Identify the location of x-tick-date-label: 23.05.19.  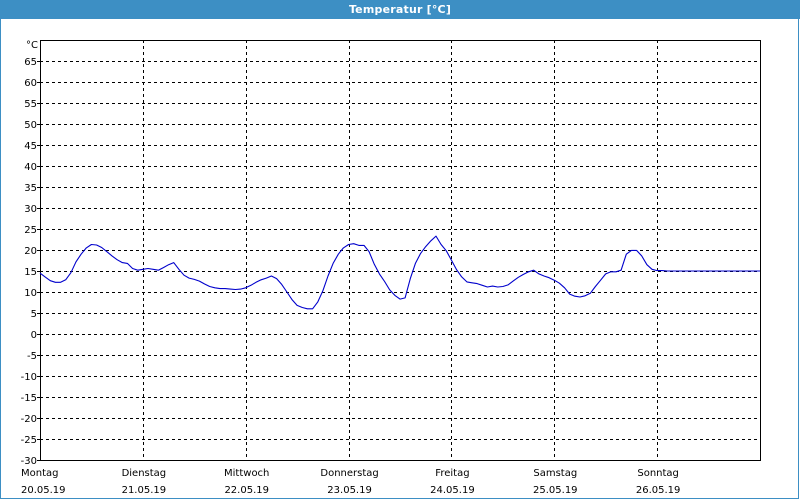
(349, 490).